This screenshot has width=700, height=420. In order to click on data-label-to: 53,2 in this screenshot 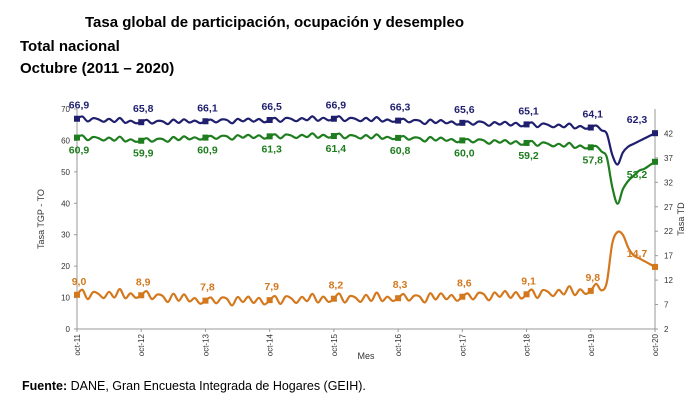, I will do `click(637, 175)`.